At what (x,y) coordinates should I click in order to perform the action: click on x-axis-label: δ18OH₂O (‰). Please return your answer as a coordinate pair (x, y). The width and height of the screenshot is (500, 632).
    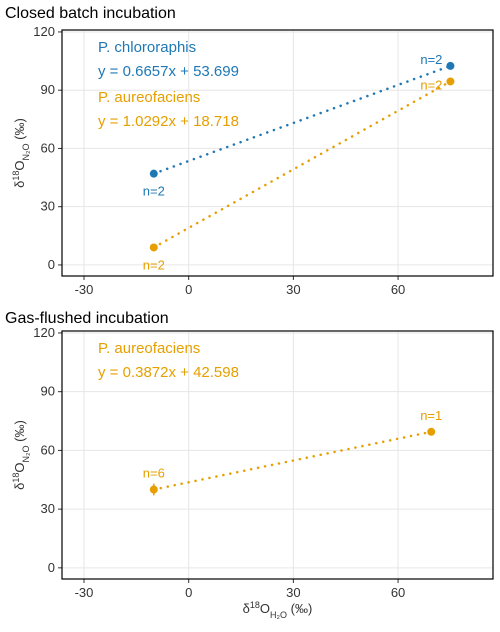
    Looking at the image, I should click on (278, 610).